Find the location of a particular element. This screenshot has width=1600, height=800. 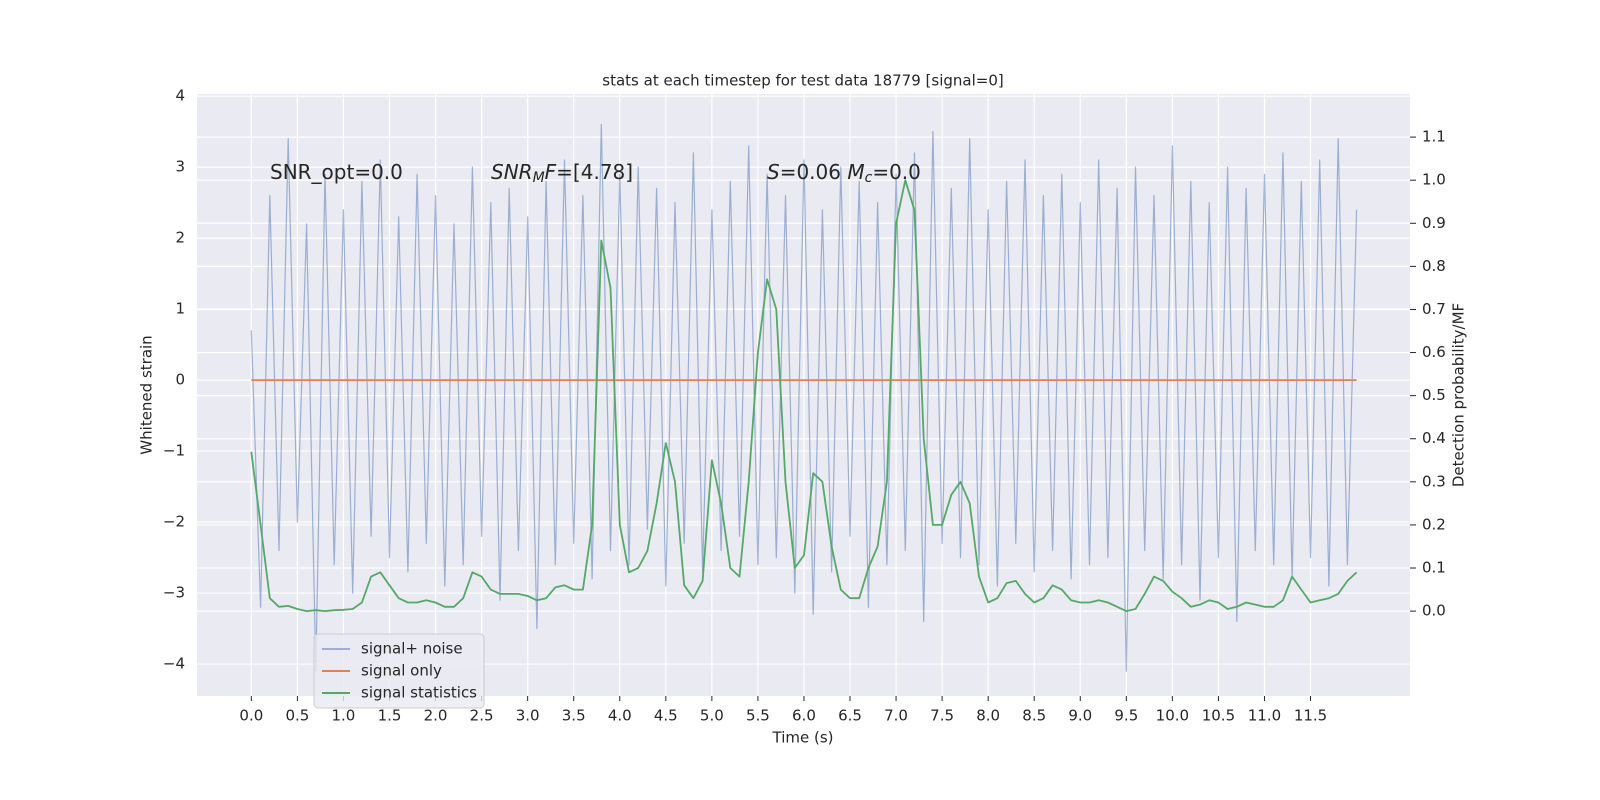

x-tick-label: 6.0 is located at coordinates (804, 716).